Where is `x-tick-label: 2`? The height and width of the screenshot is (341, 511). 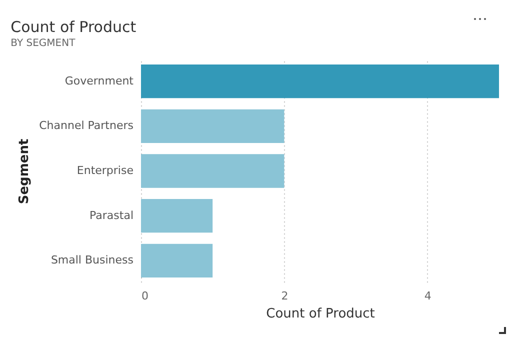
x-tick-label: 2 is located at coordinates (284, 296).